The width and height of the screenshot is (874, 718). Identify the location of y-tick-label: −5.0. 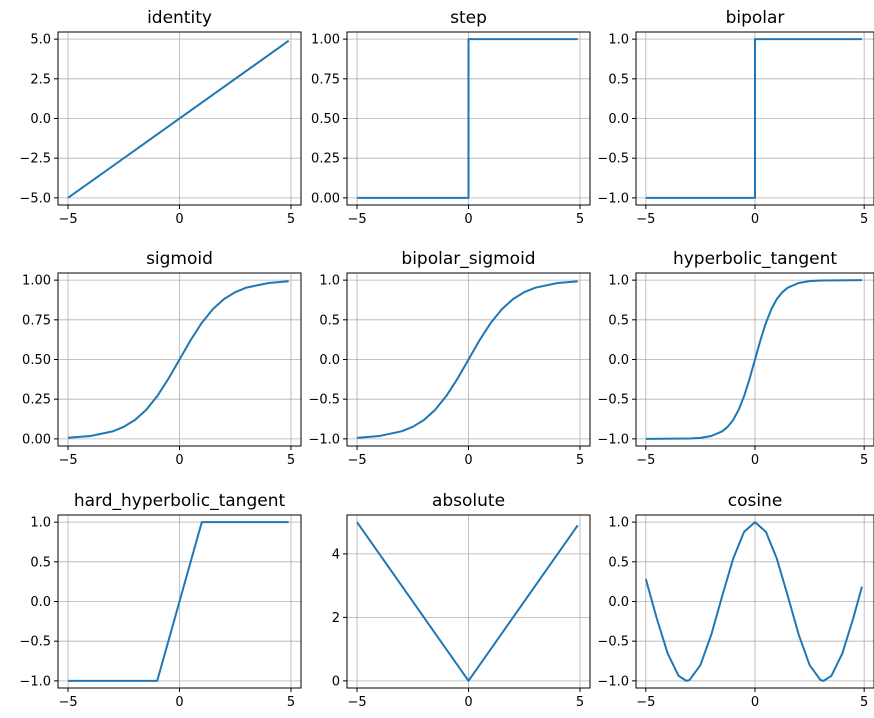
(35, 198).